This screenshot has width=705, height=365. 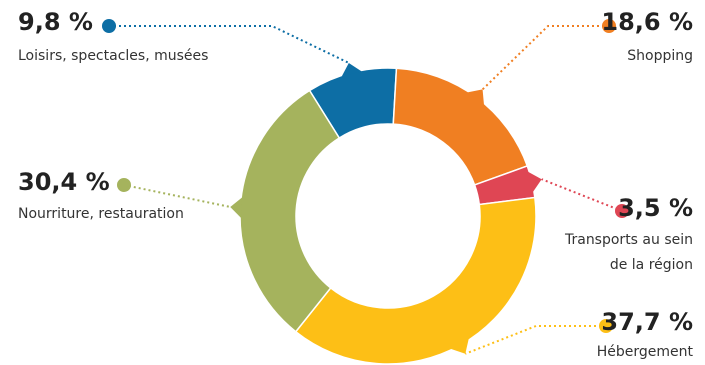 I want to click on legend-dot-nourriture, so click(x=124, y=185).